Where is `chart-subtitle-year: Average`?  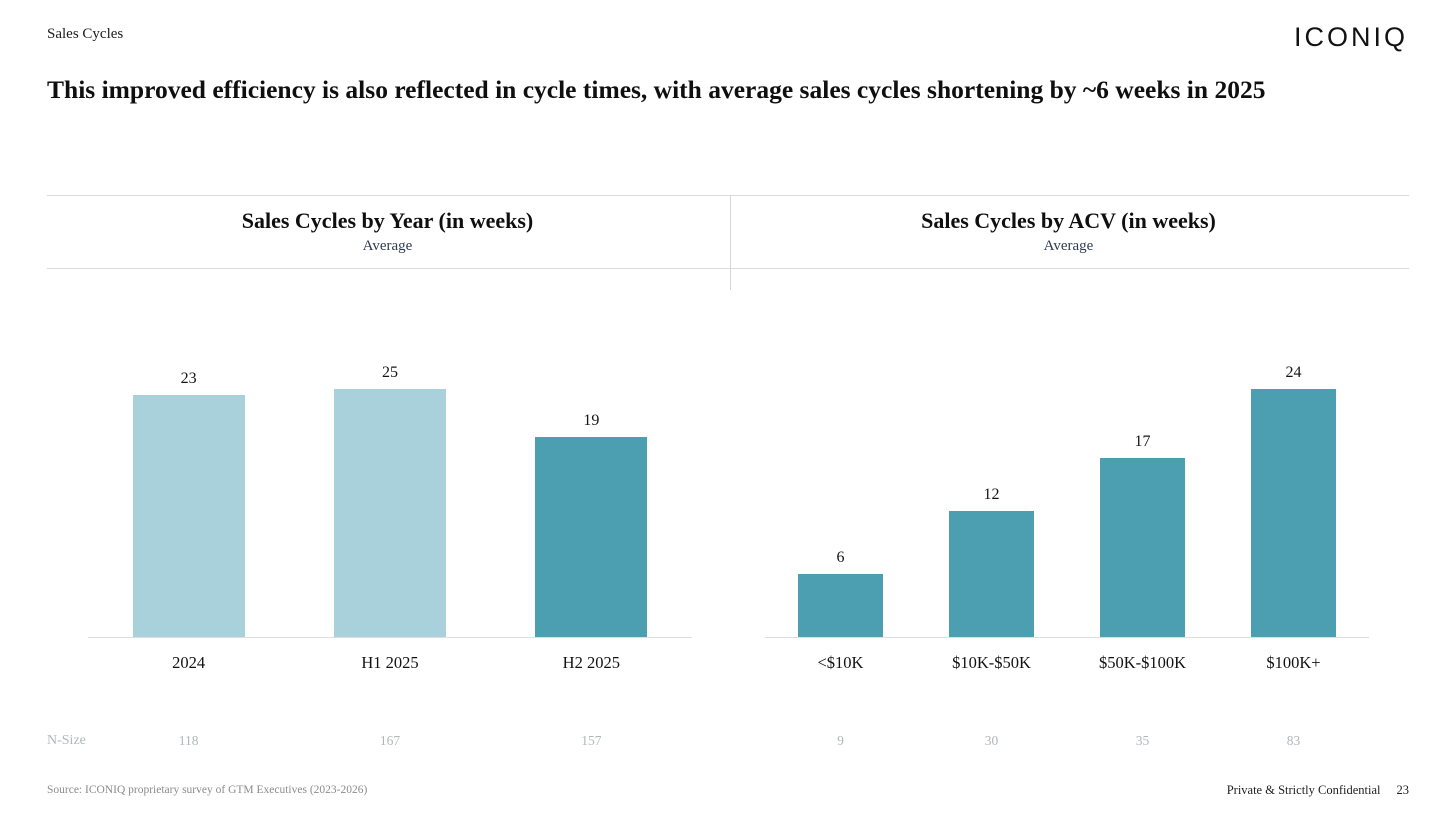
chart-subtitle-year: Average is located at coordinates (387, 246).